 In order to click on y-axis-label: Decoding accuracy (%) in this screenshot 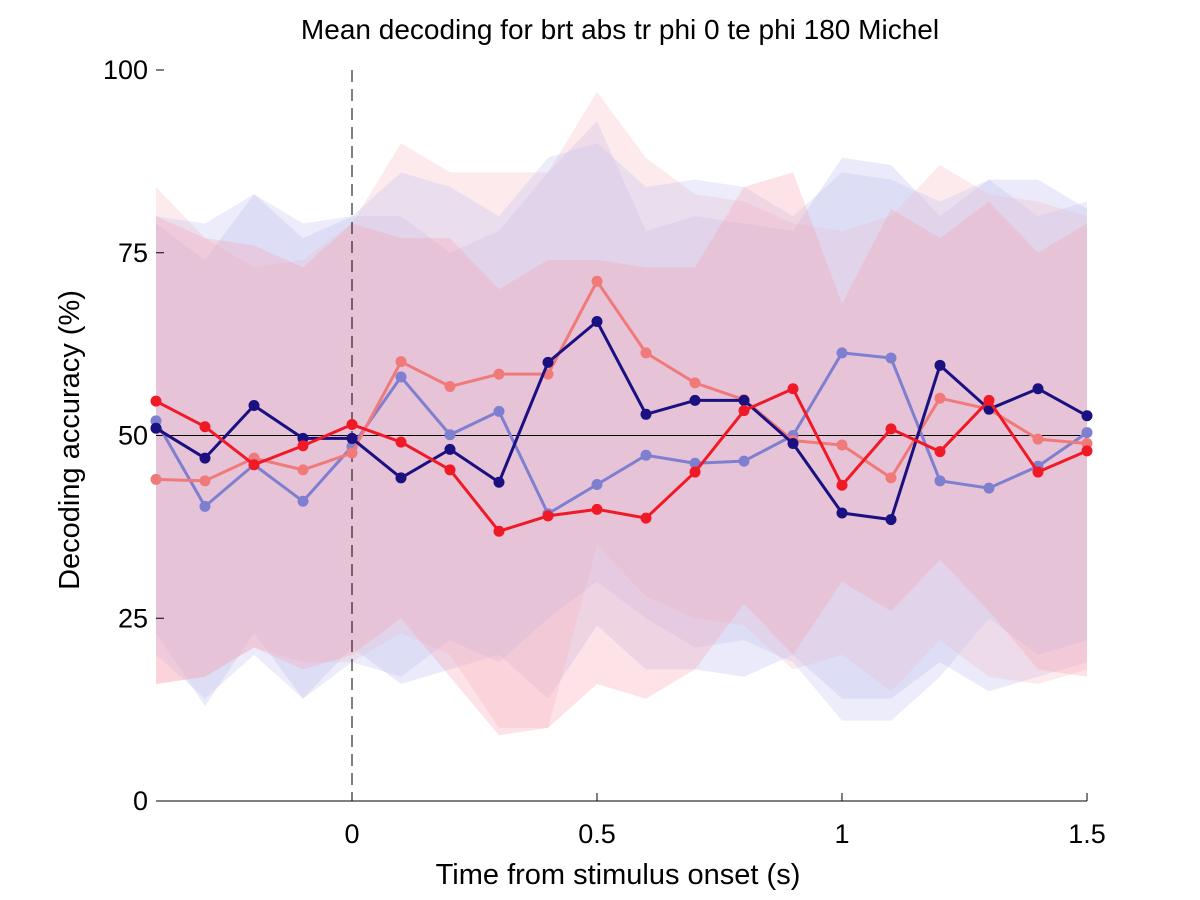, I will do `click(70, 440)`.